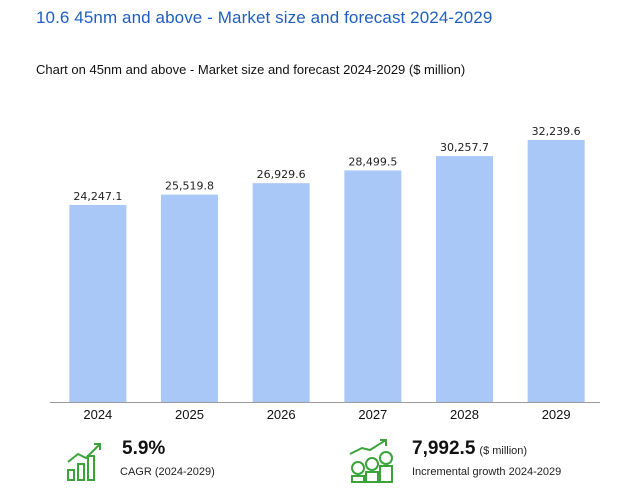 The image size is (640, 499). What do you see at coordinates (97, 196) in the screenshot?
I see `data-label-2024: 24,247.1` at bounding box center [97, 196].